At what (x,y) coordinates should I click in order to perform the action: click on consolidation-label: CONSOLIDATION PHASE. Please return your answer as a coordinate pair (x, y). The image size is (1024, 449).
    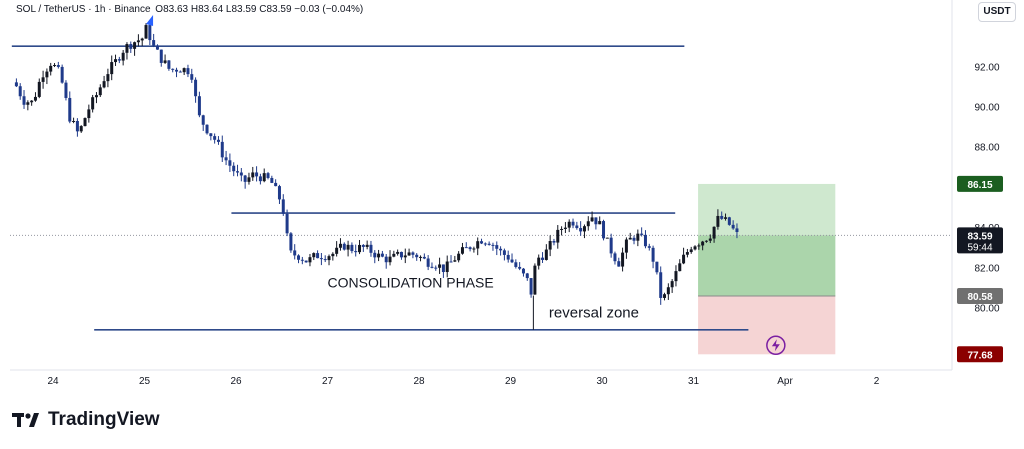
    Looking at the image, I should click on (411, 283).